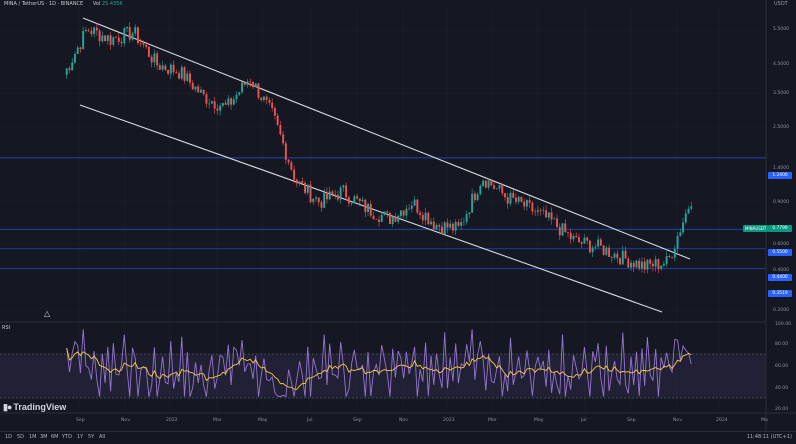 This screenshot has width=796, height=444. Describe the element at coordinates (21, 437) in the screenshot. I see `range-button-5d: 5D` at that location.